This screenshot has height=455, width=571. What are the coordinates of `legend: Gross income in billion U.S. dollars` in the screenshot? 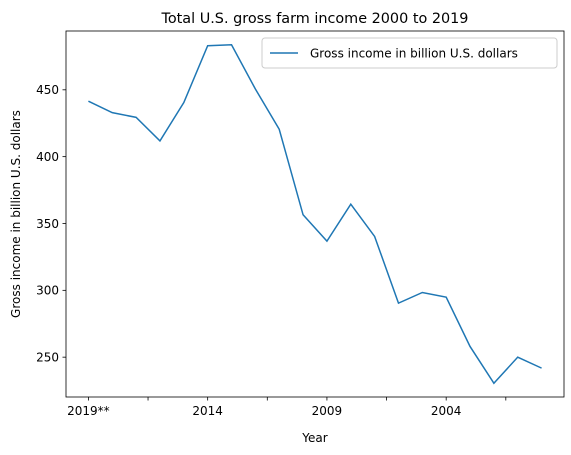 It's located at (409, 53).